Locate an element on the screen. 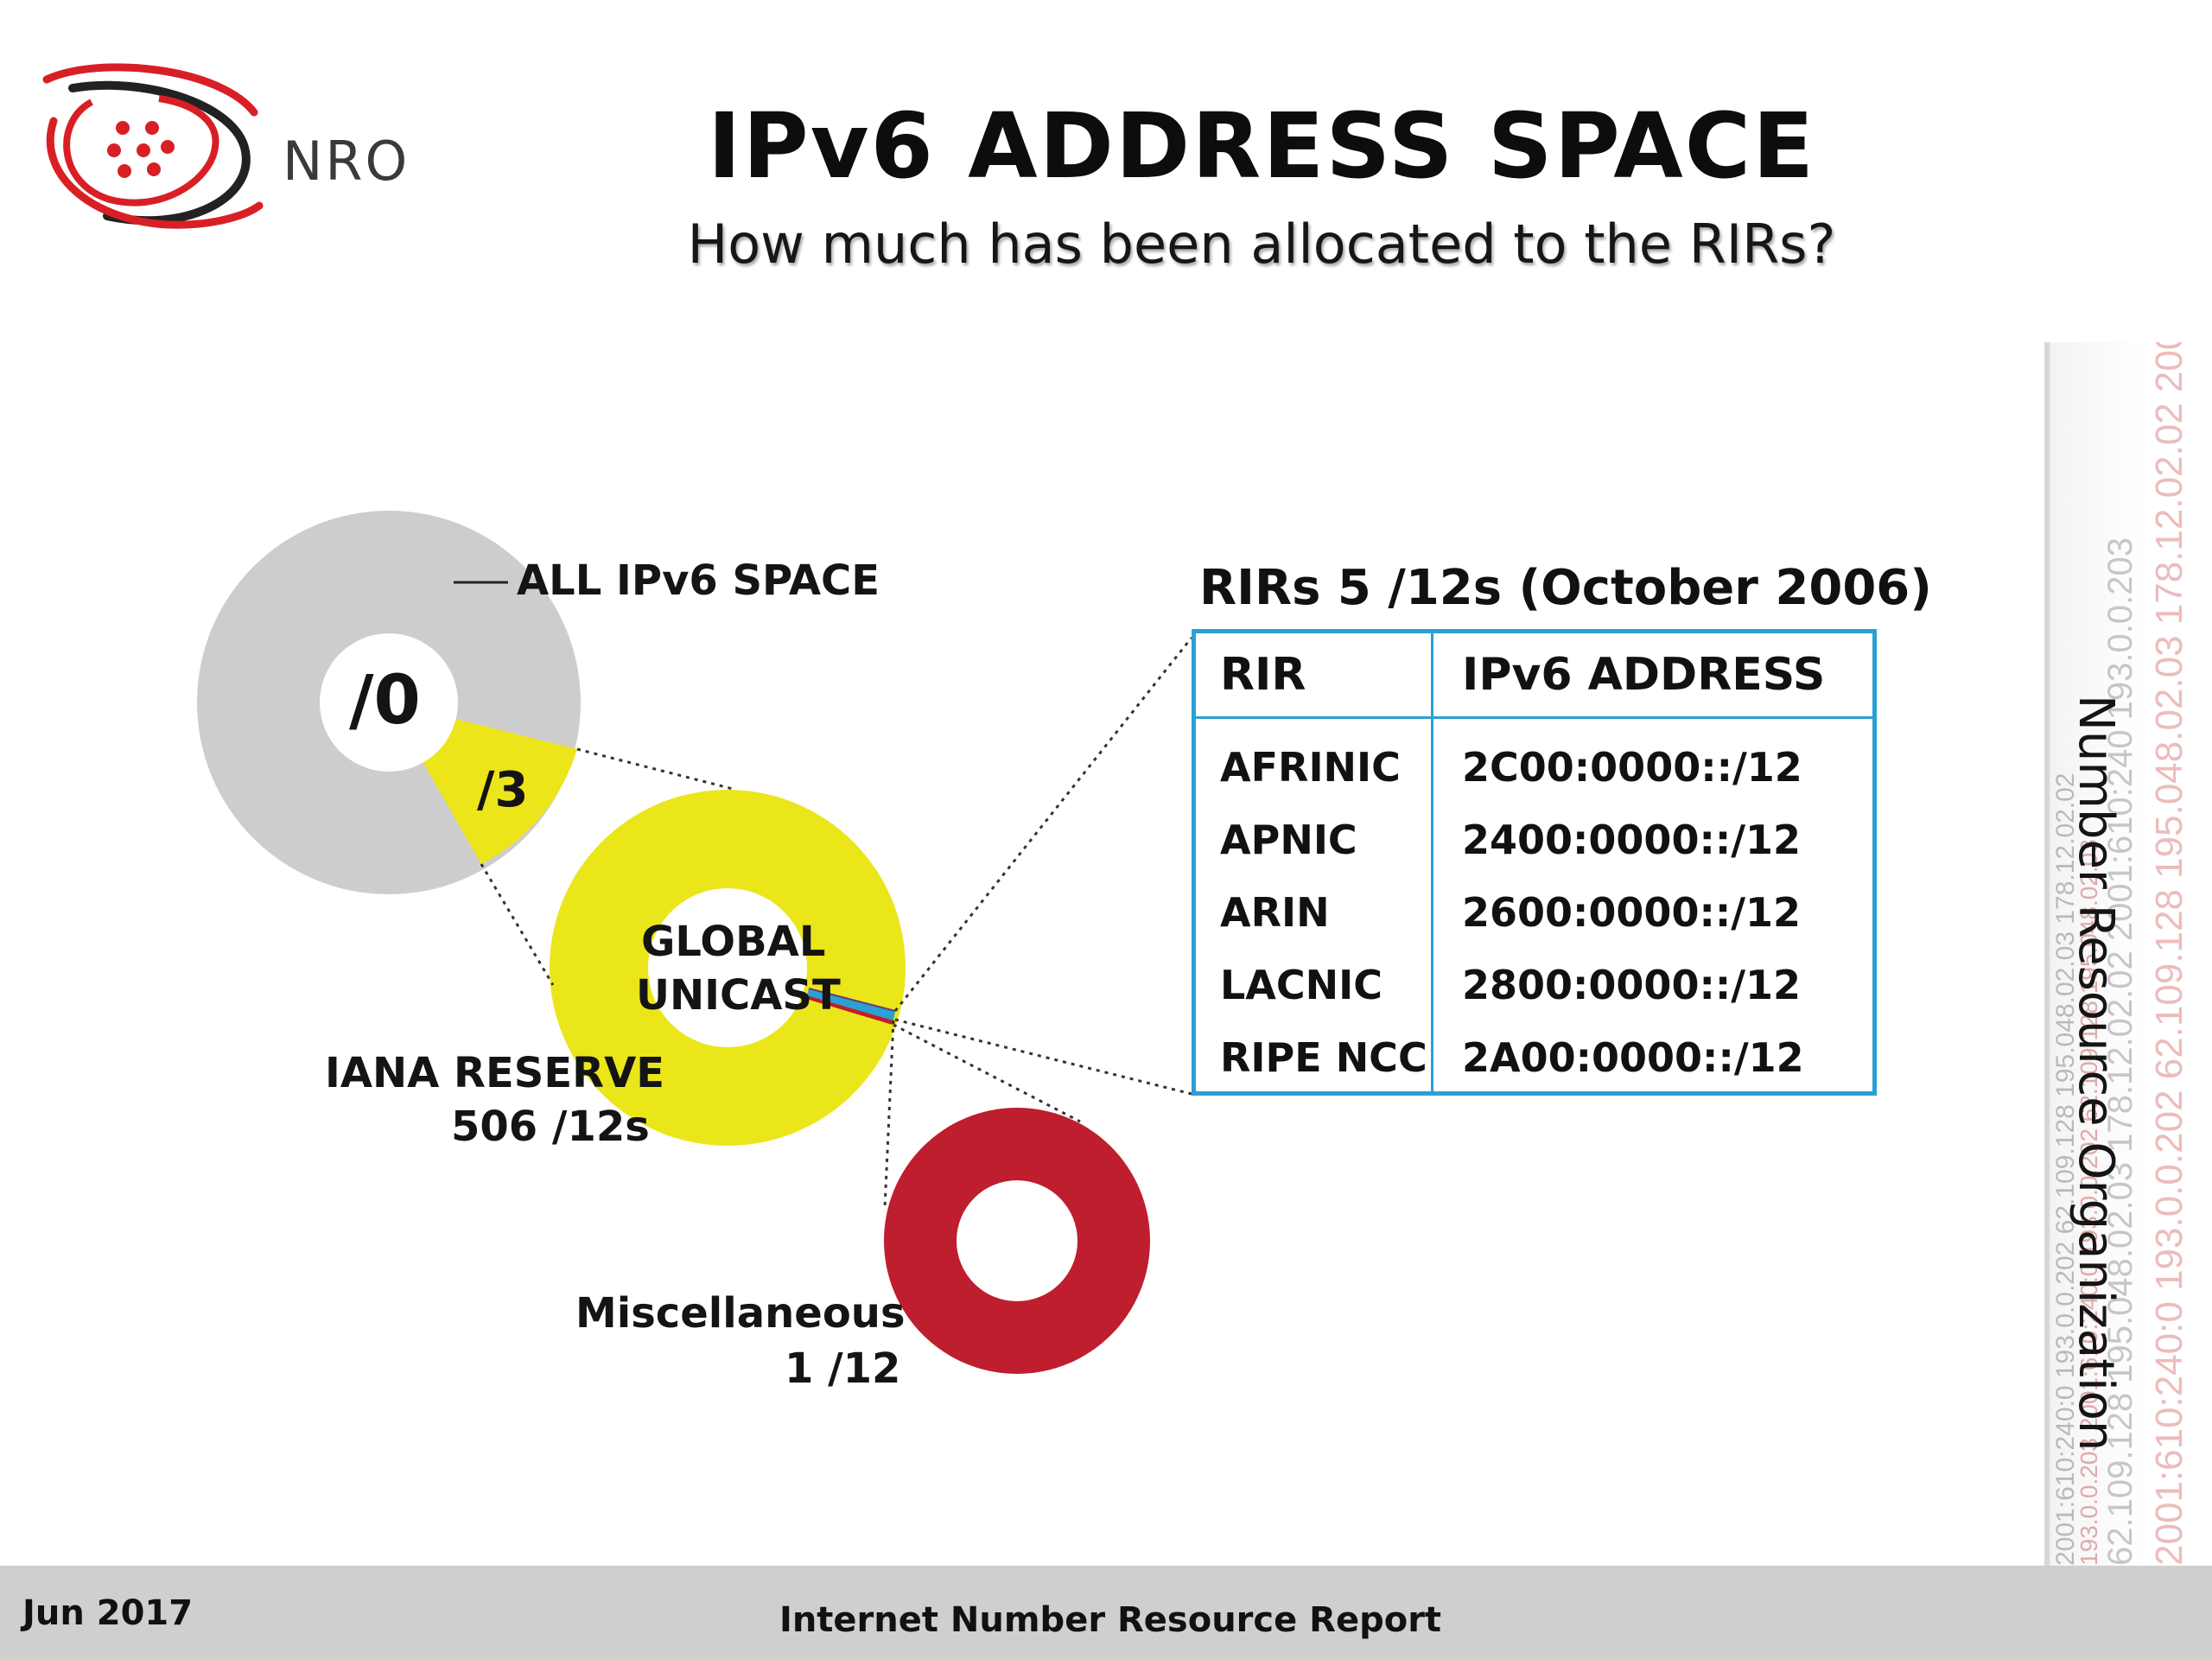  table-cell-address: 2600:0000::/12 is located at coordinates (1632, 913).